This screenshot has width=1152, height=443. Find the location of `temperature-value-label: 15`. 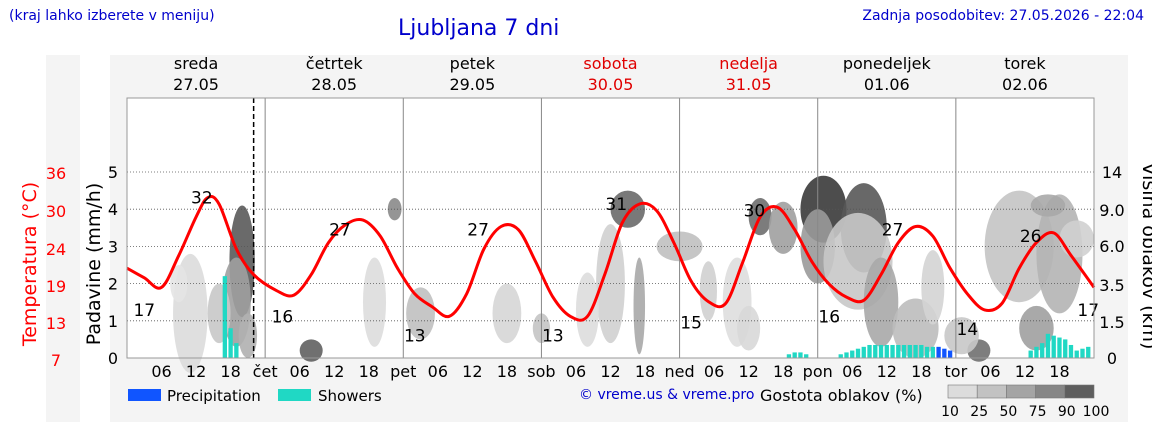

temperature-value-label: 15 is located at coordinates (691, 324).